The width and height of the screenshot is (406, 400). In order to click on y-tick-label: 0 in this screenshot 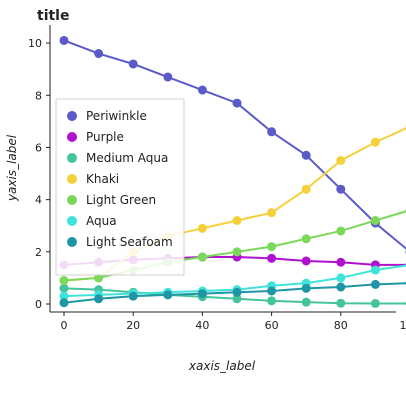, I will do `click(38, 304)`.